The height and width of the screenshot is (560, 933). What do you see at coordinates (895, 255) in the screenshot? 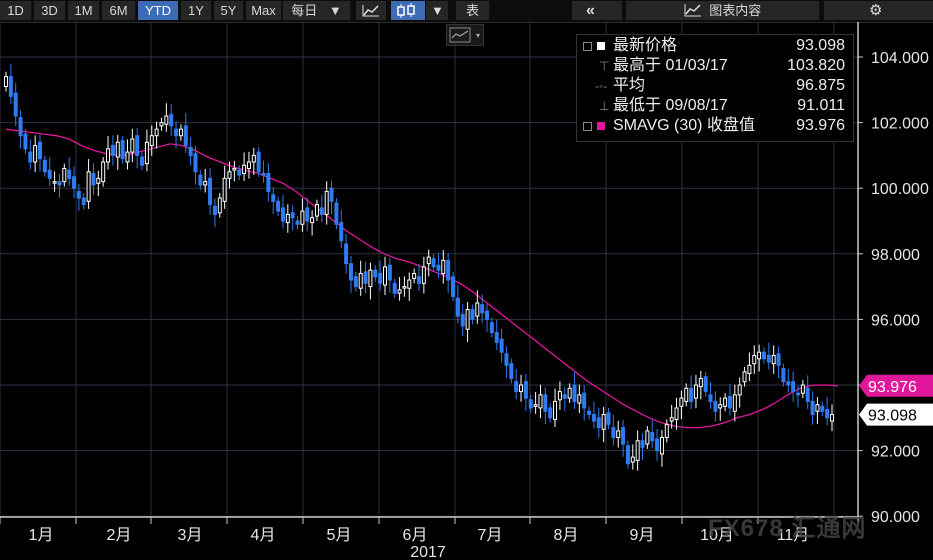
I see `y-tick-label: 98.000` at bounding box center [895, 255].